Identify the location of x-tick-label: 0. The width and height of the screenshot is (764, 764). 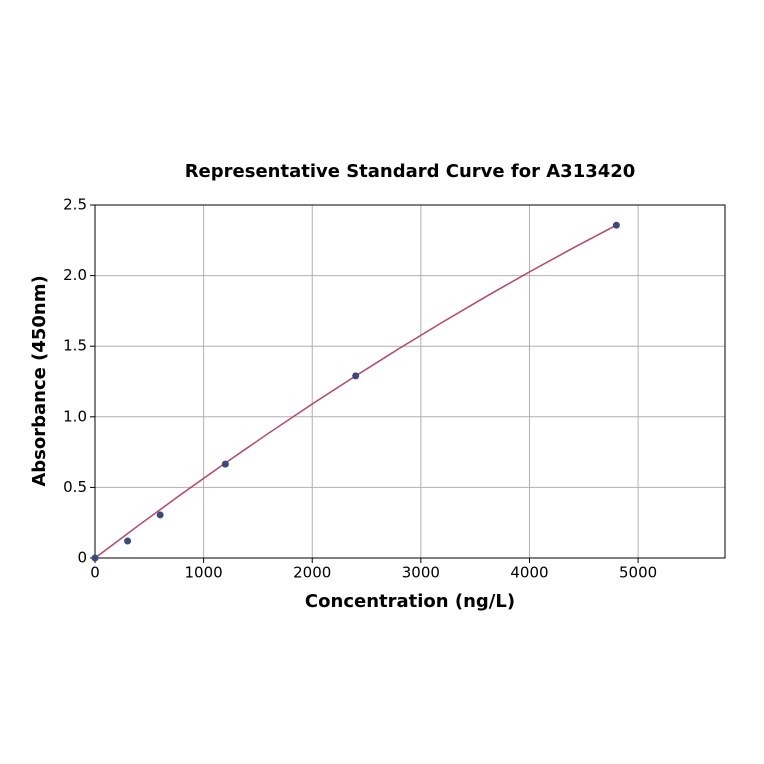
(95, 573).